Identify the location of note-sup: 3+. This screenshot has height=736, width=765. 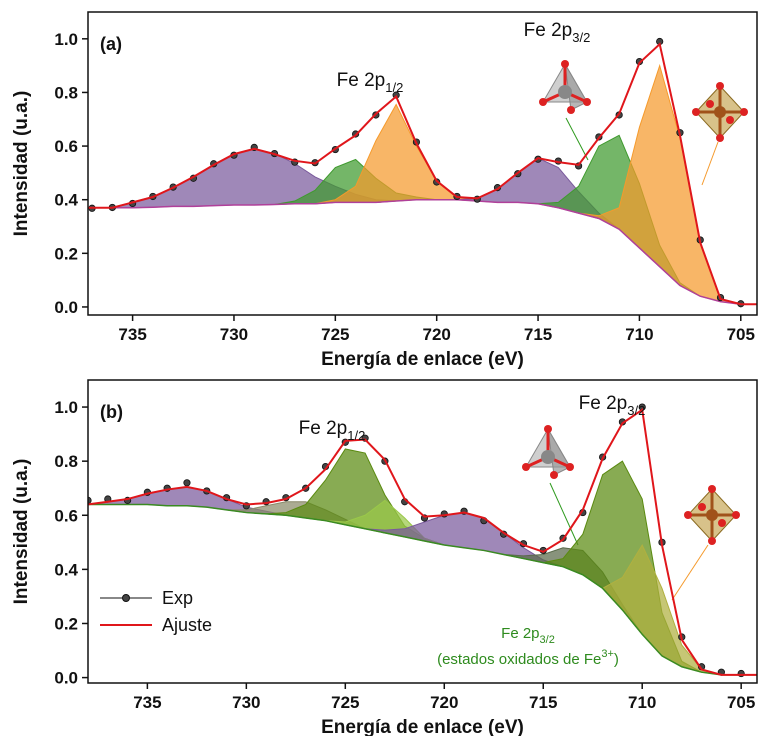
(607, 654).